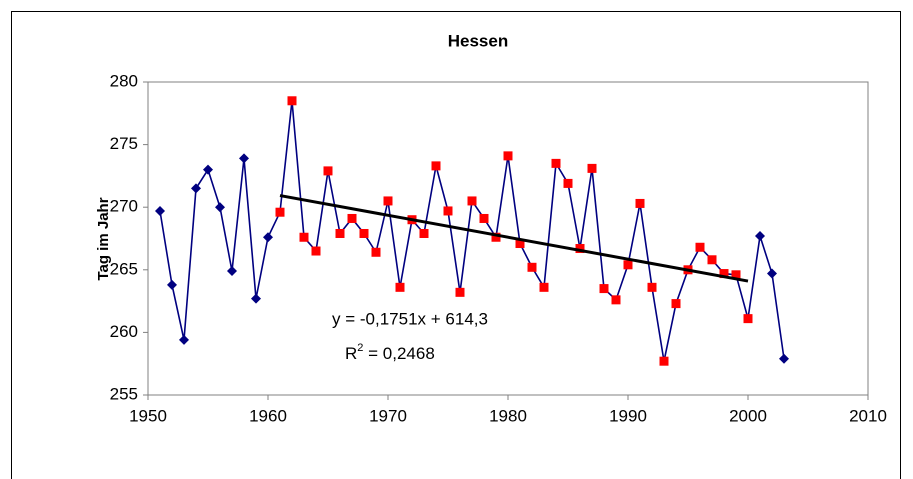 The width and height of the screenshot is (913, 479). What do you see at coordinates (628, 415) in the screenshot?
I see `x-tick-label: 1990` at bounding box center [628, 415].